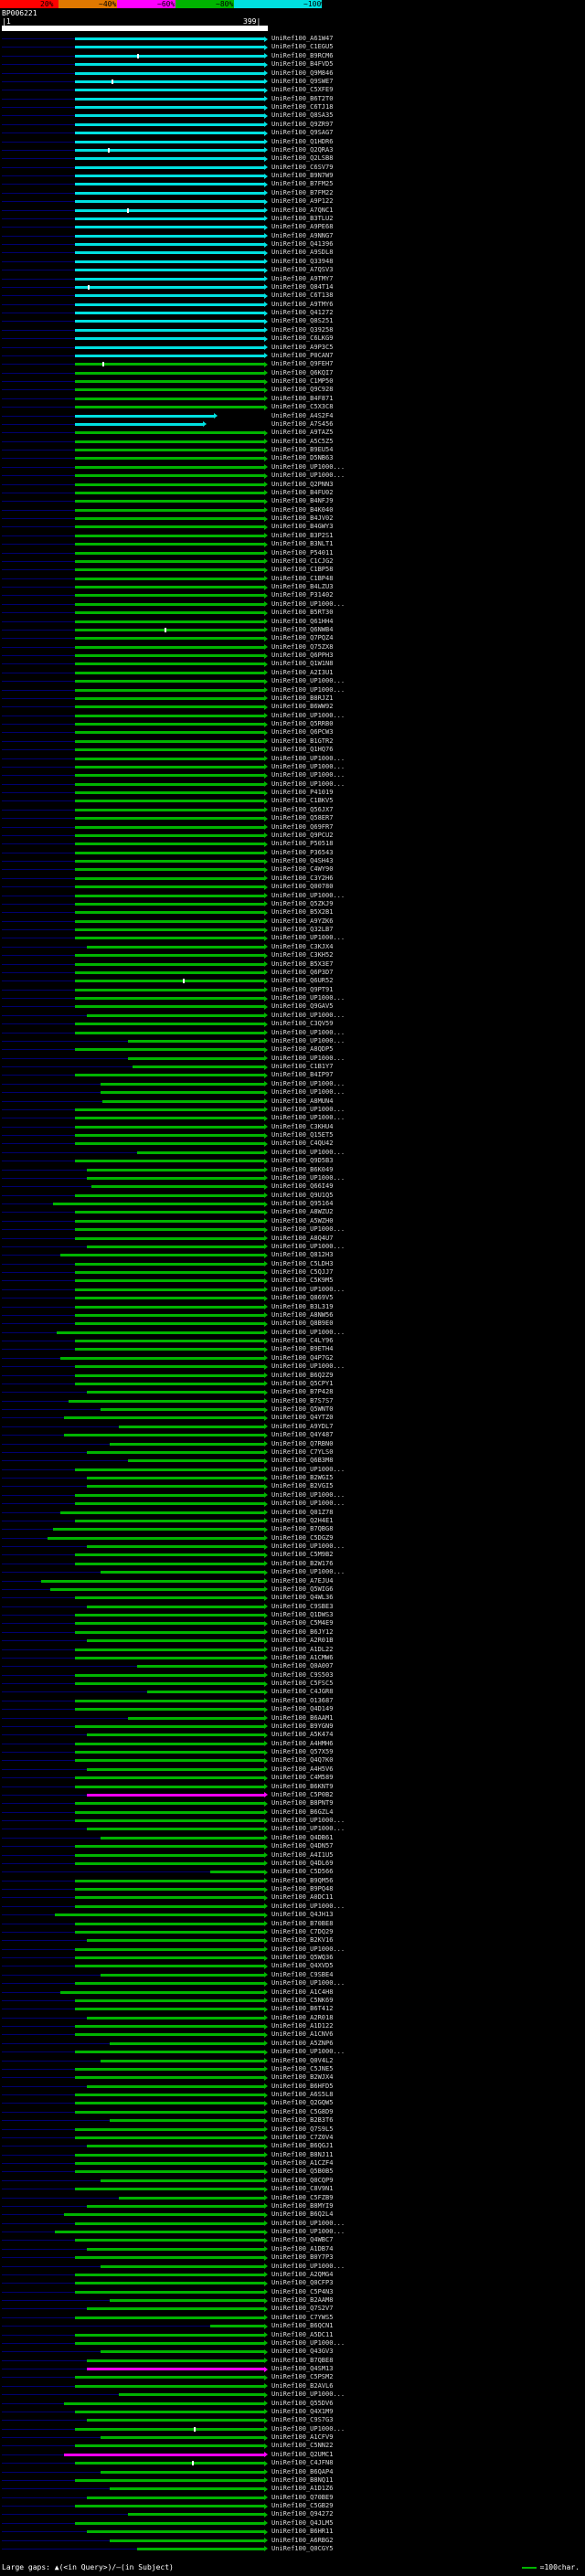 The image size is (585, 2576). I want to click on hit-label: UniRef100_P41019, so click(302, 792).